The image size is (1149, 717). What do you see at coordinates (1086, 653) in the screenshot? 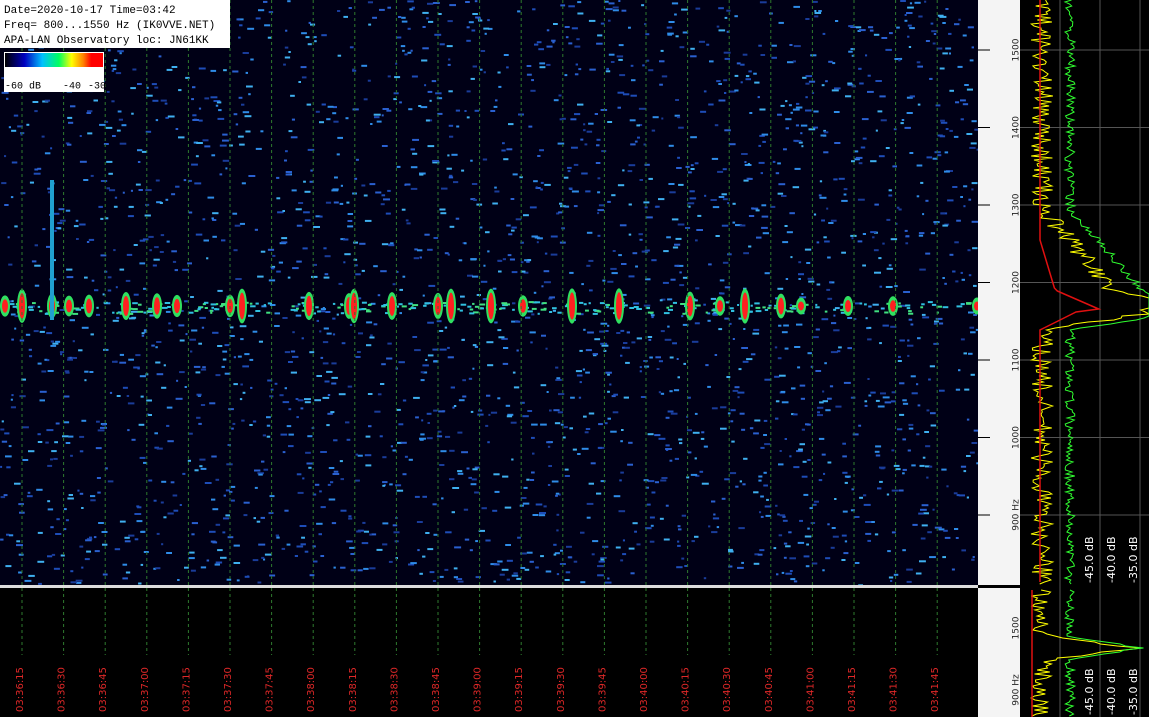
I see `spectrum-trace` at bounding box center [1086, 653].